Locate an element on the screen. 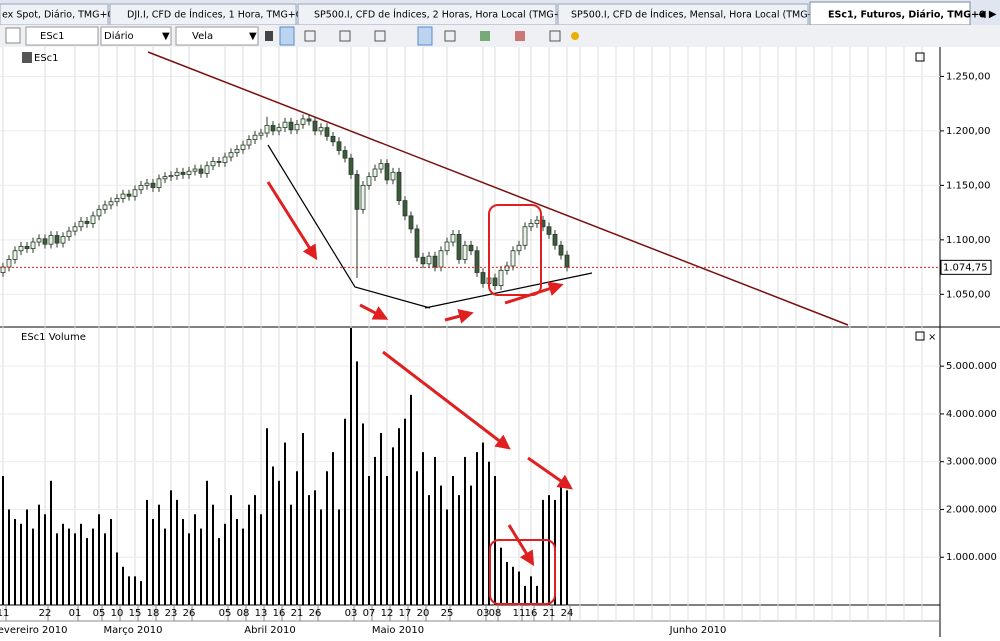 The image size is (1000, 641). x-tick-label: 03 is located at coordinates (483, 613).